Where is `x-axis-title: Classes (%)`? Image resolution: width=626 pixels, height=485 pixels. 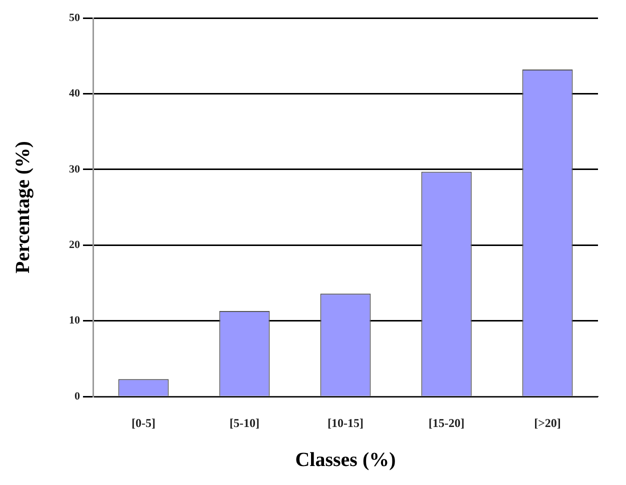 x-axis-title: Classes (%) is located at coordinates (345, 460).